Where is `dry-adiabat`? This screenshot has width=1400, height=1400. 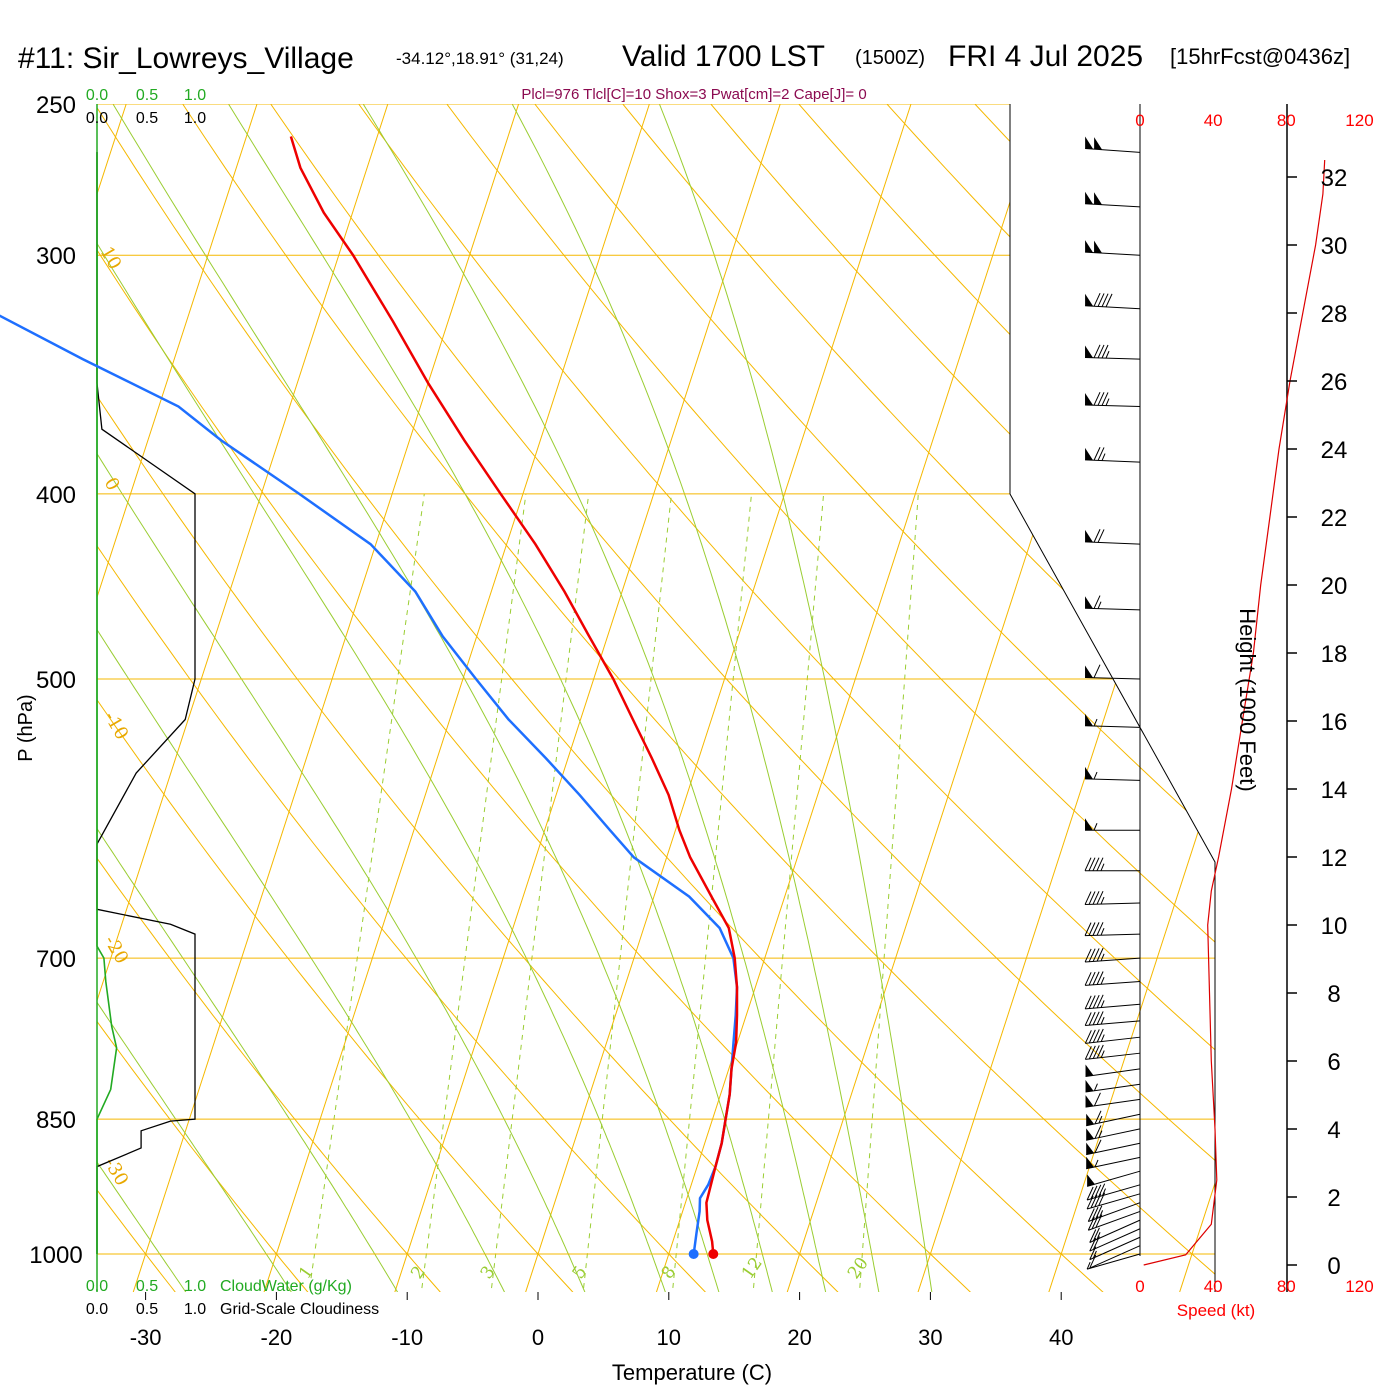
dry-adiabat is located at coordinates (1182, 698).